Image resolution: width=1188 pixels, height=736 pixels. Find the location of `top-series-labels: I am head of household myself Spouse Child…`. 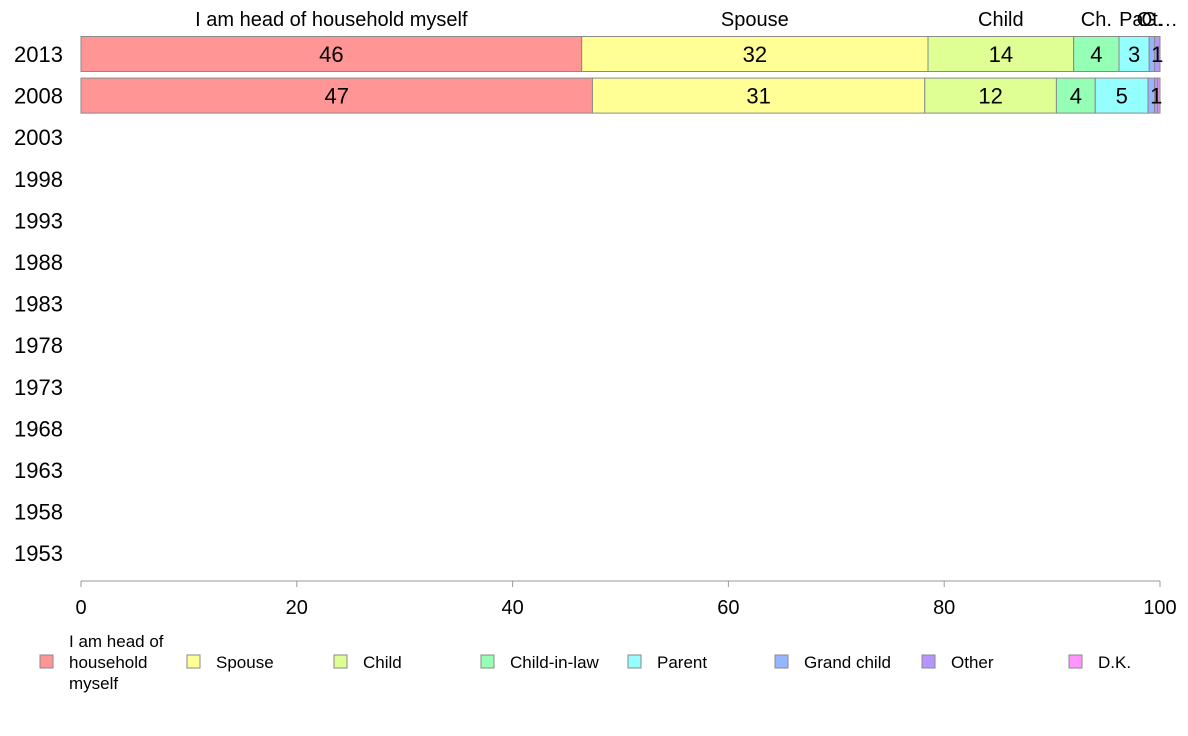

top-series-labels: I am head of household myself Spouse Child… is located at coordinates (686, 20).